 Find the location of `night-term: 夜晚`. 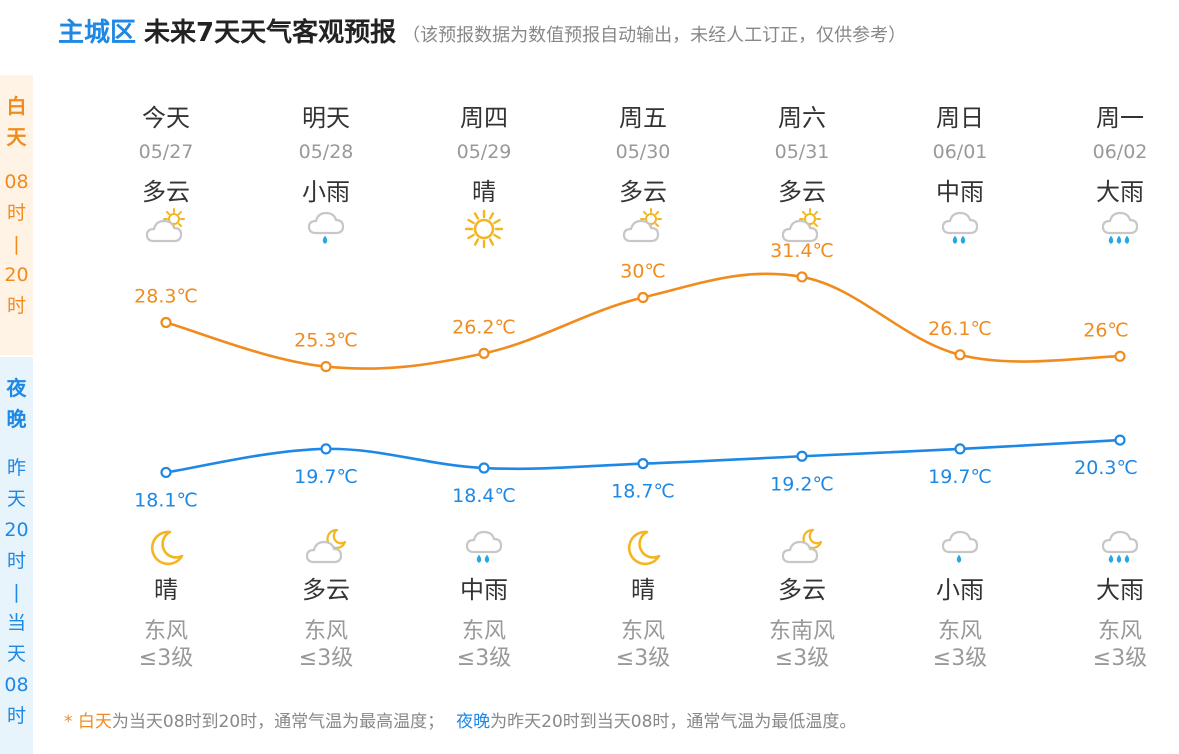

night-term: 夜晚 is located at coordinates (473, 722).